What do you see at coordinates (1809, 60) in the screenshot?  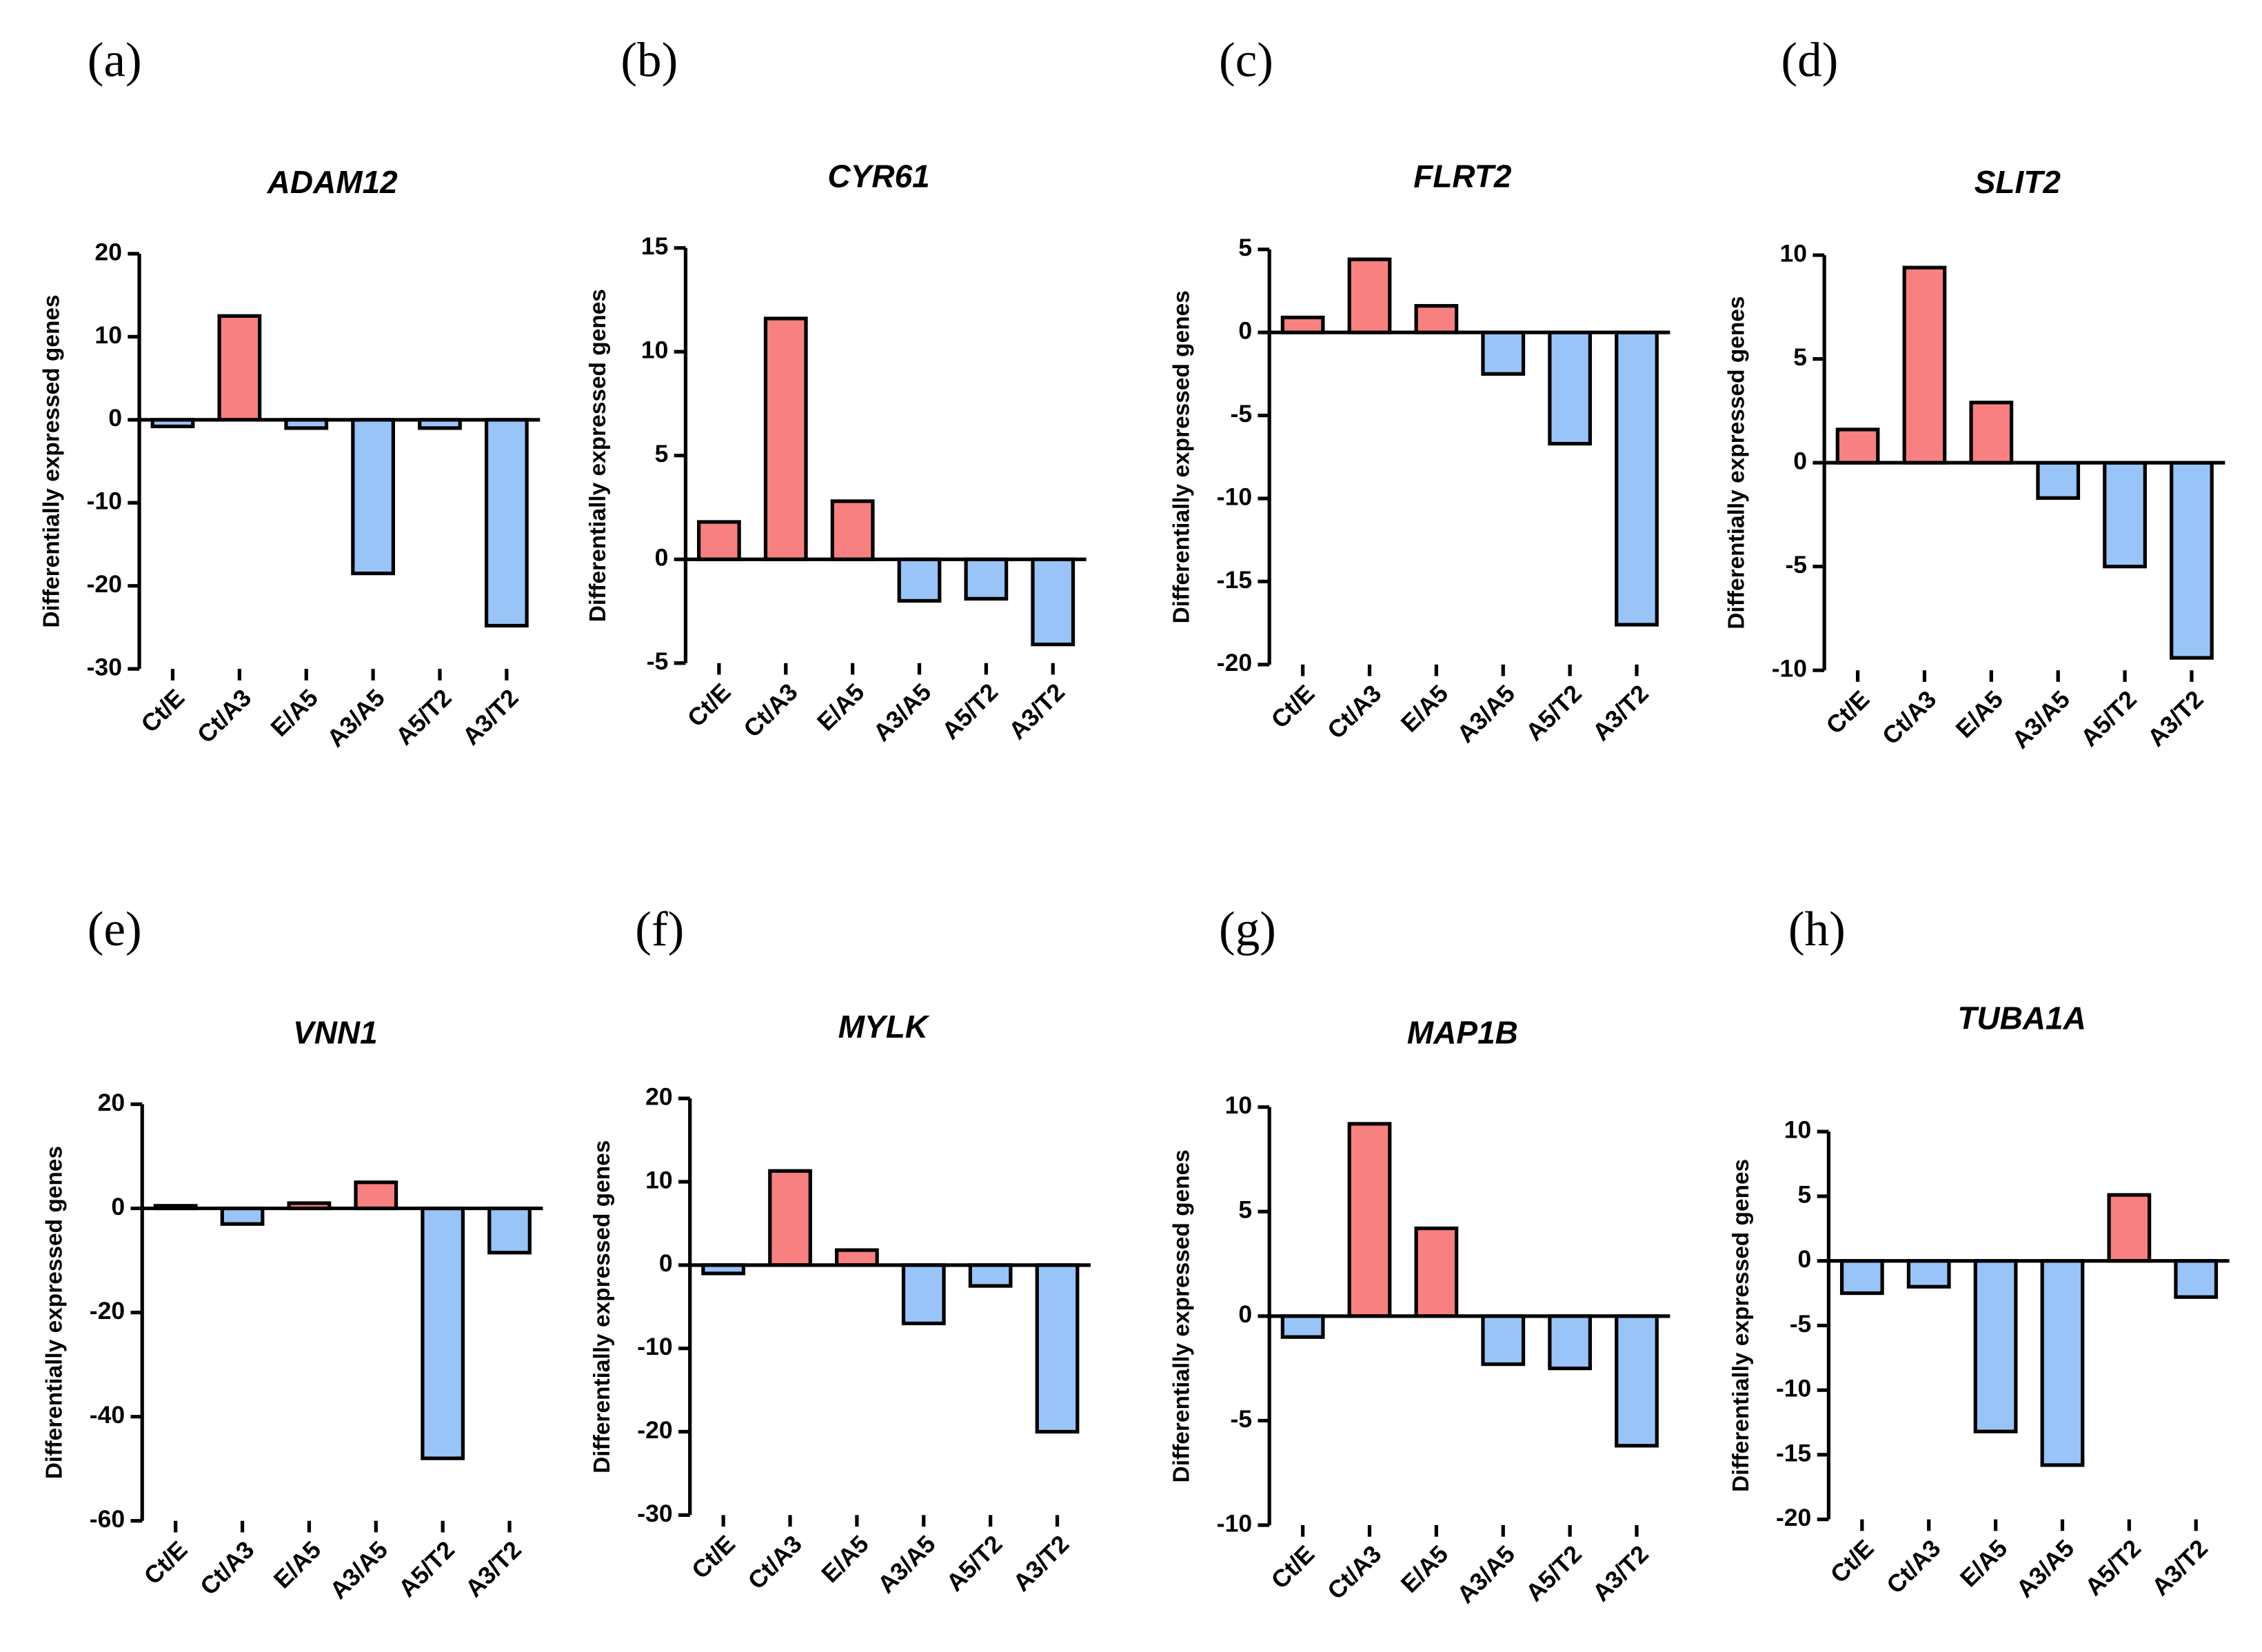 I see `panel-label: (d)` at bounding box center [1809, 60].